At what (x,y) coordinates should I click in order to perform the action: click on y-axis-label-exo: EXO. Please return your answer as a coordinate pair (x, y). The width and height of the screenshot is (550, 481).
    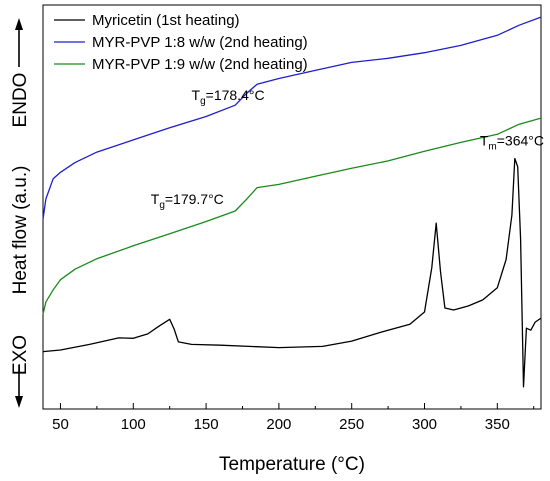
    Looking at the image, I should click on (20, 355).